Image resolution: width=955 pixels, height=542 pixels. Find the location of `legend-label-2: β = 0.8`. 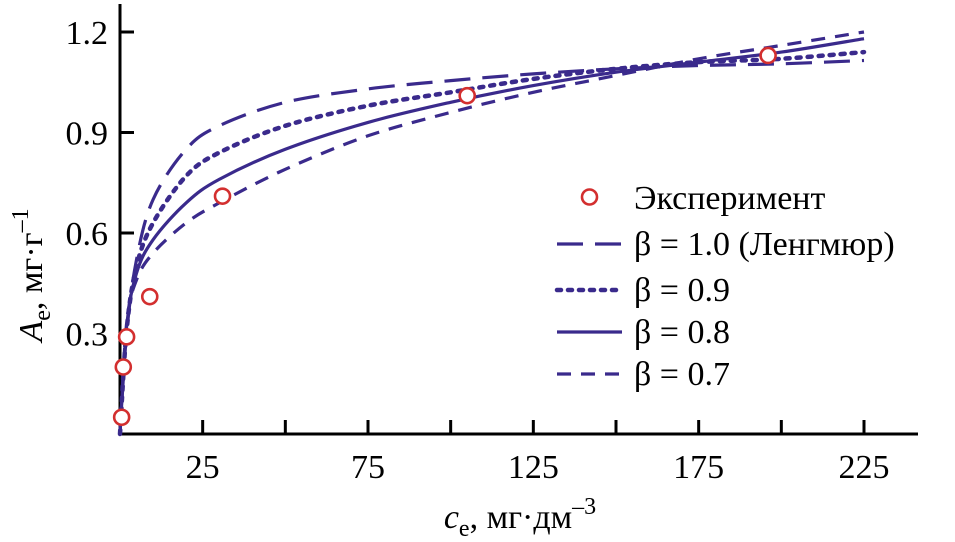

legend-label-2: β = 0.8 is located at coordinates (682, 332).